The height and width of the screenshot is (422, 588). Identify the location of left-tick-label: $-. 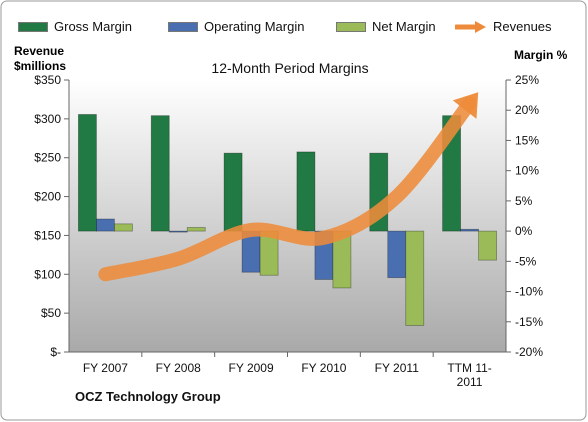
(55, 352).